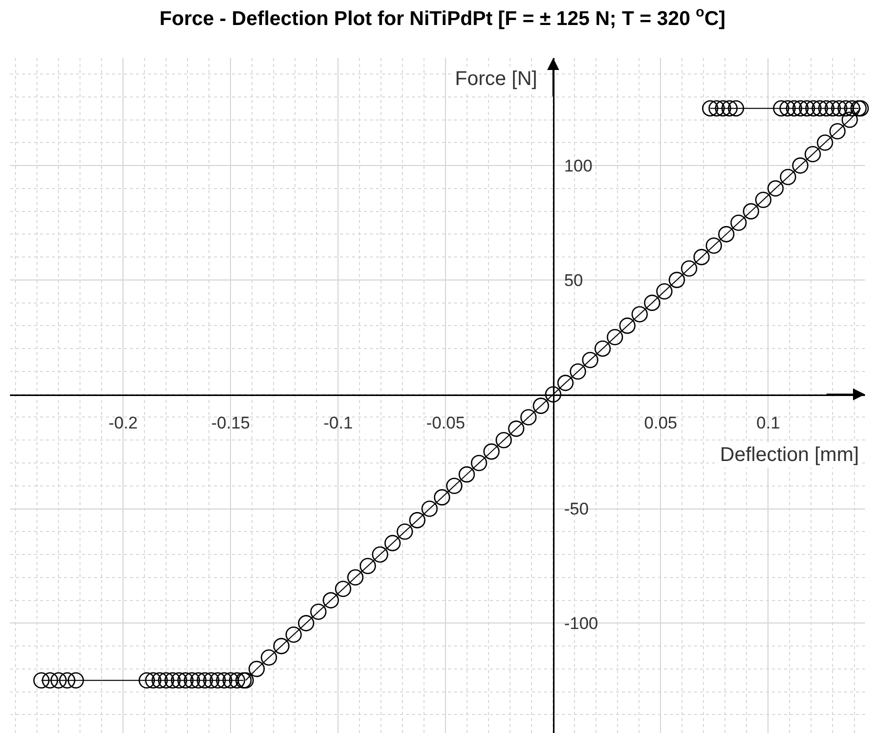 The width and height of the screenshot is (885, 733). I want to click on x-axis-title: Deflection [mm], so click(789, 455).